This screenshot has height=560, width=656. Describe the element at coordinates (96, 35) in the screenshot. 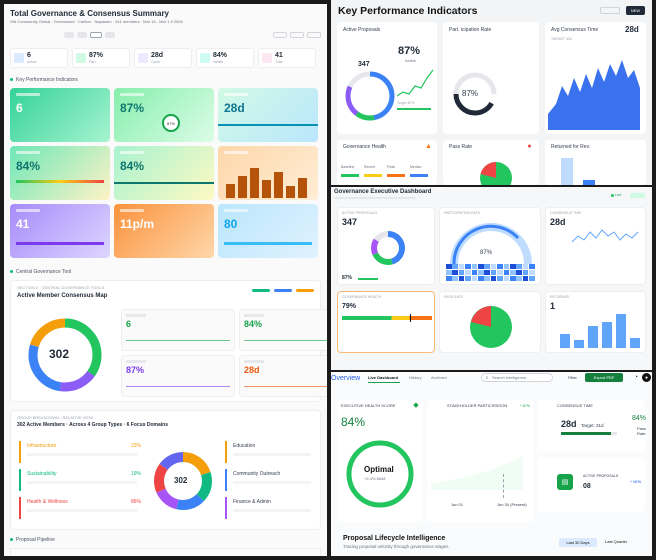

I see `date-tab-active` at that location.